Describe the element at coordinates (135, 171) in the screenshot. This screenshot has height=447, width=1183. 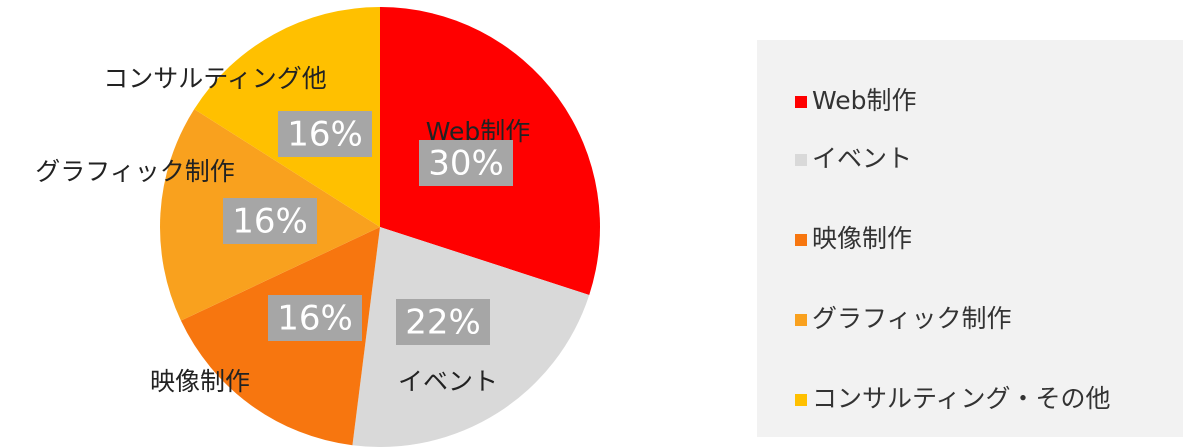
I see `slice-label: グラフィック制作` at that location.